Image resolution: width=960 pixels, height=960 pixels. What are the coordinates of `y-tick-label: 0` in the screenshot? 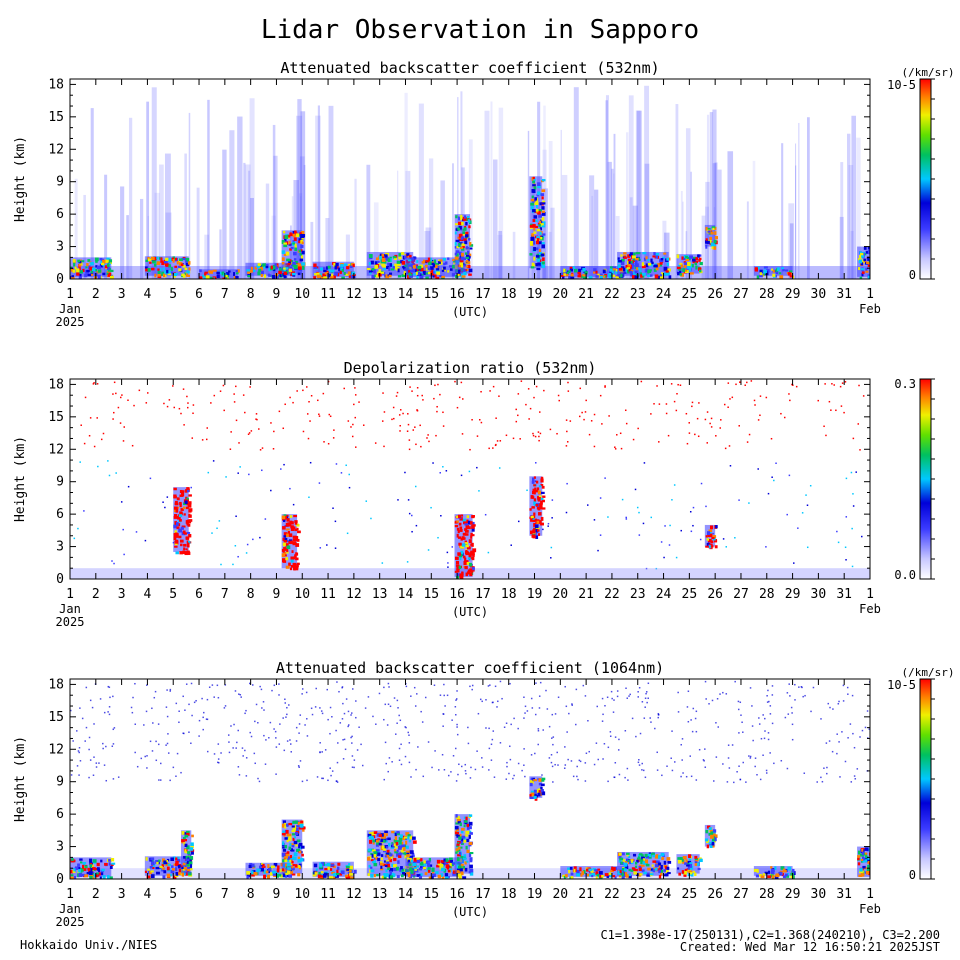 It's located at (60, 879).